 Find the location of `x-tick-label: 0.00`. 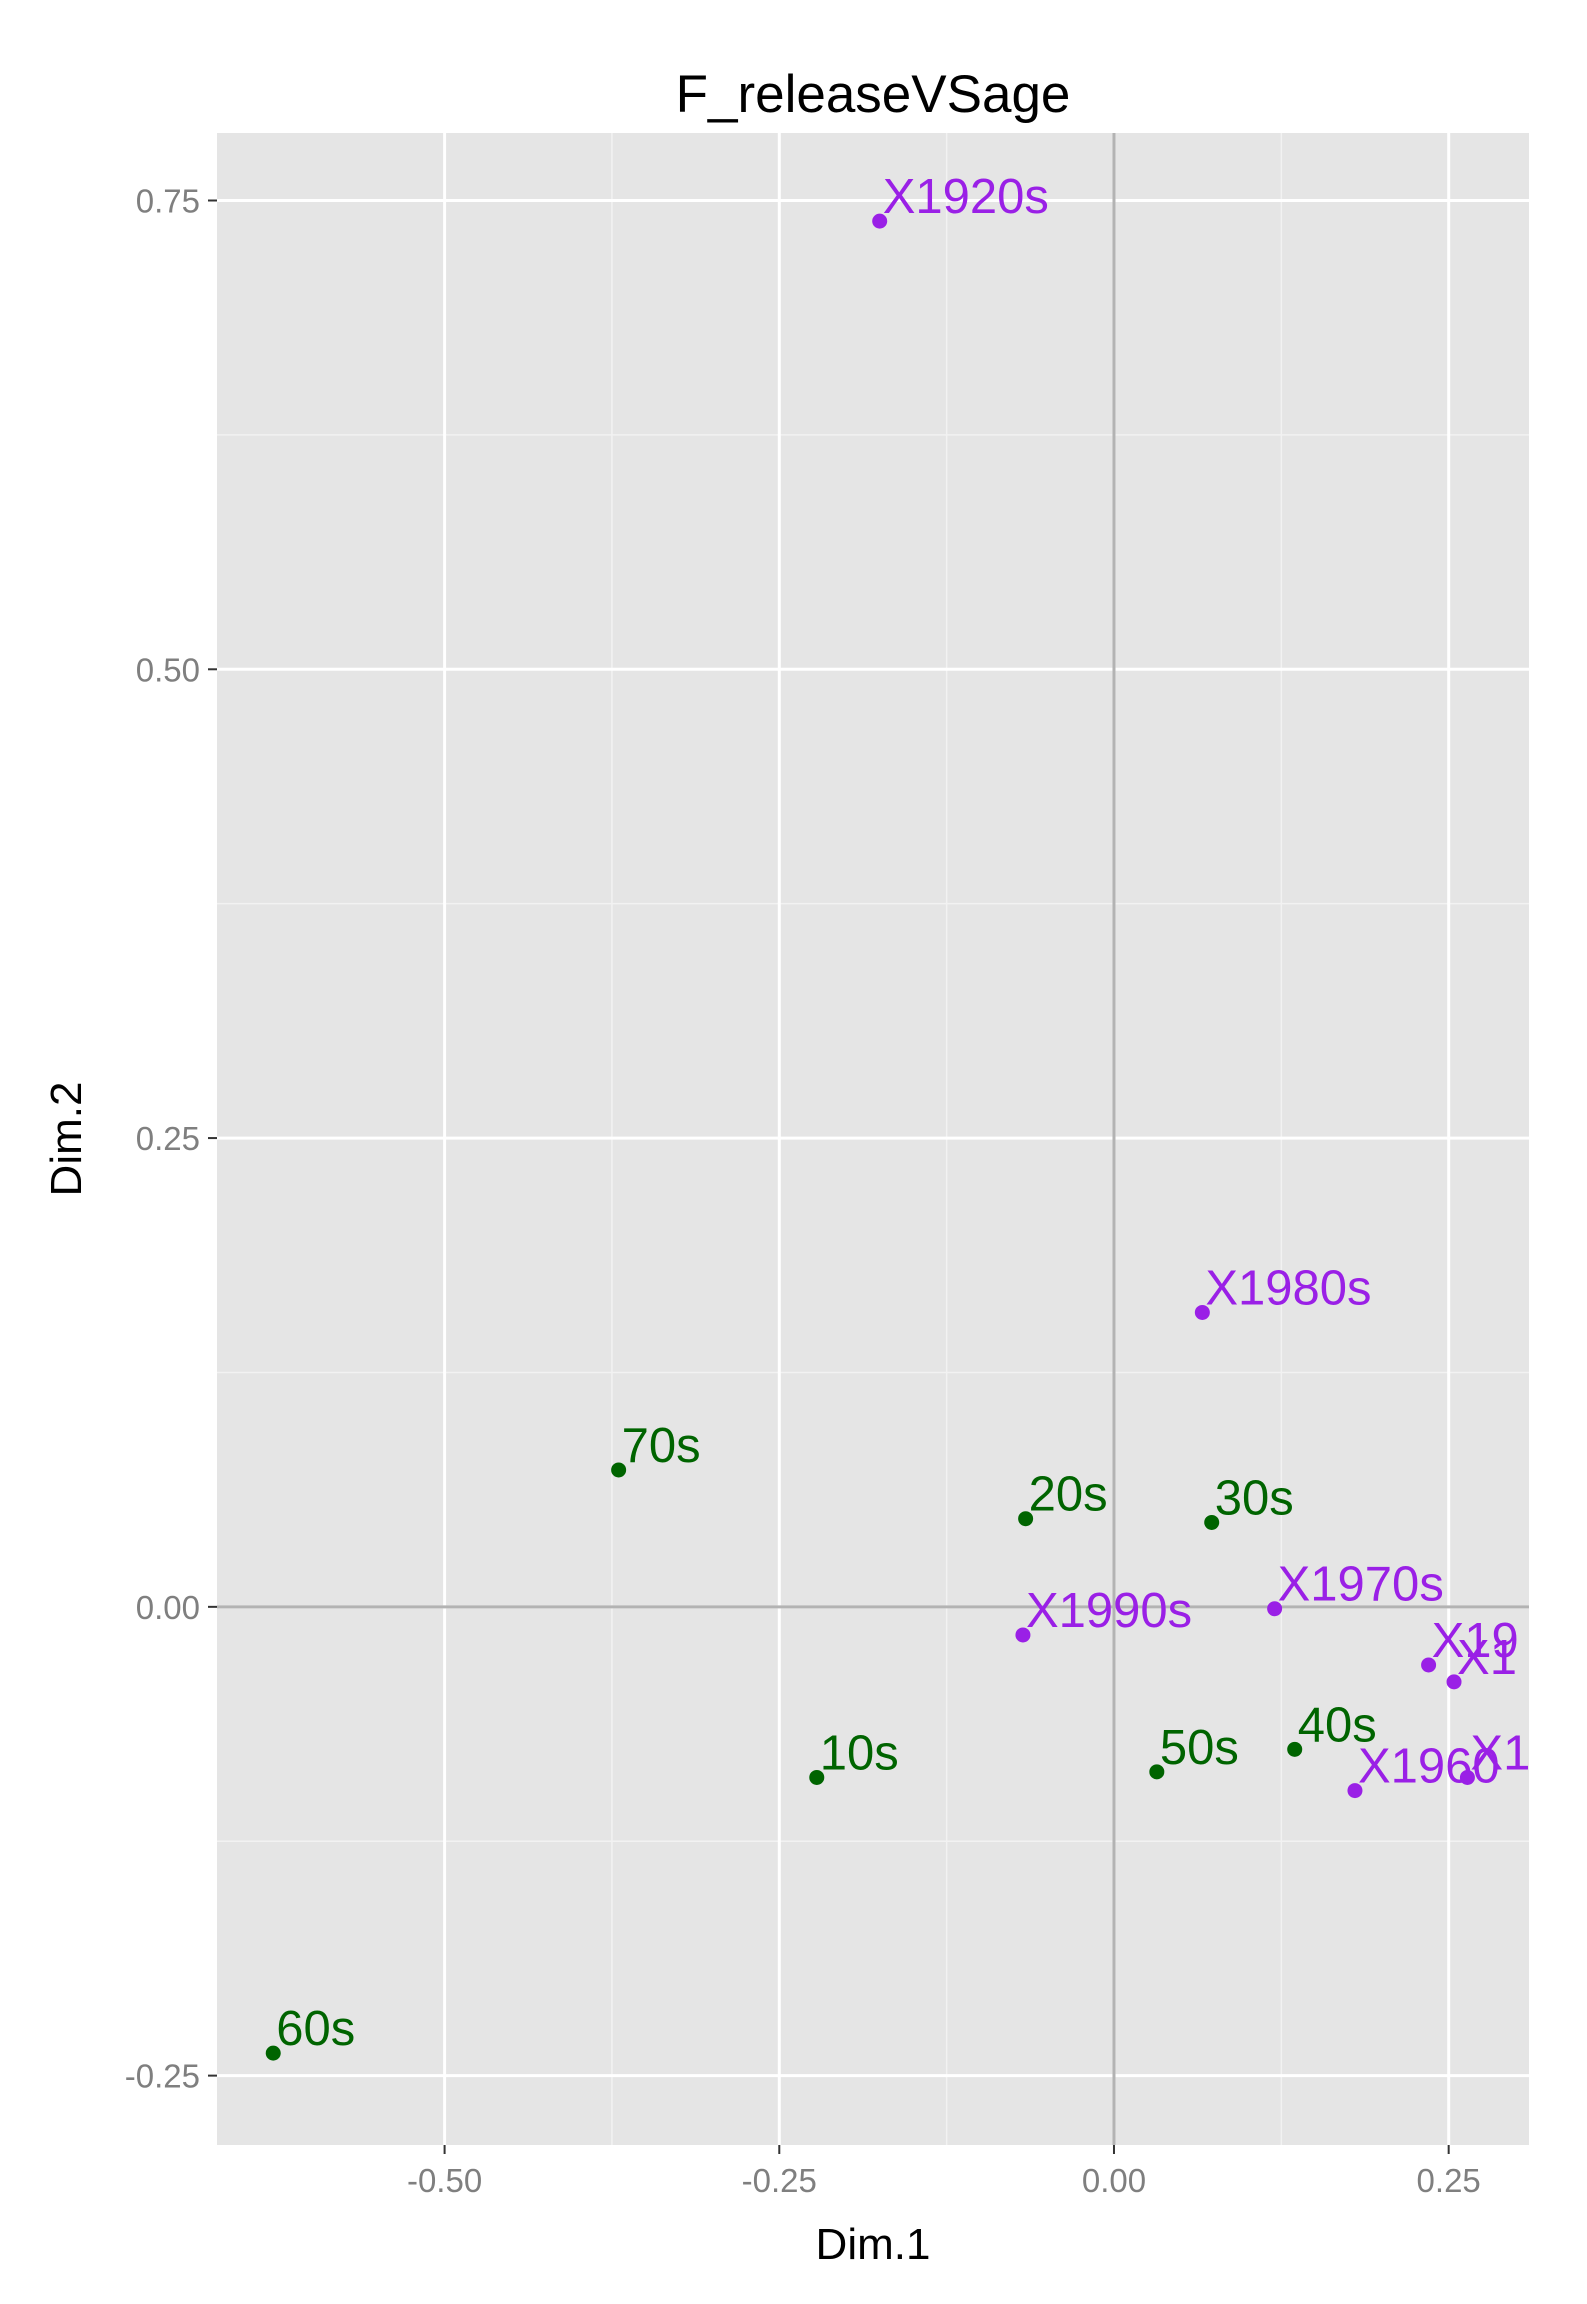

x-tick-label: 0.00 is located at coordinates (1114, 2180).